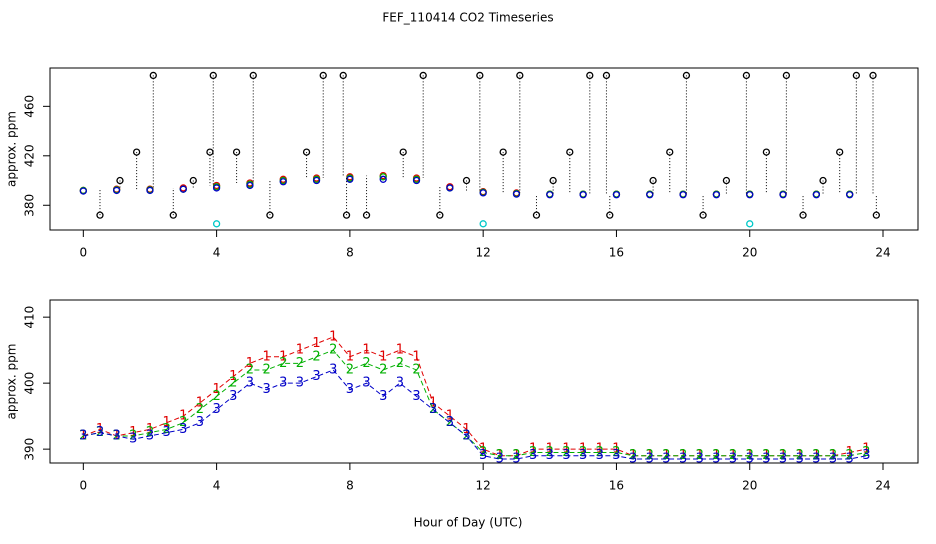 Image resolution: width=936 pixels, height=544 pixels. What do you see at coordinates (882, 253) in the screenshot?
I see `x-tick-label: 24` at bounding box center [882, 253].